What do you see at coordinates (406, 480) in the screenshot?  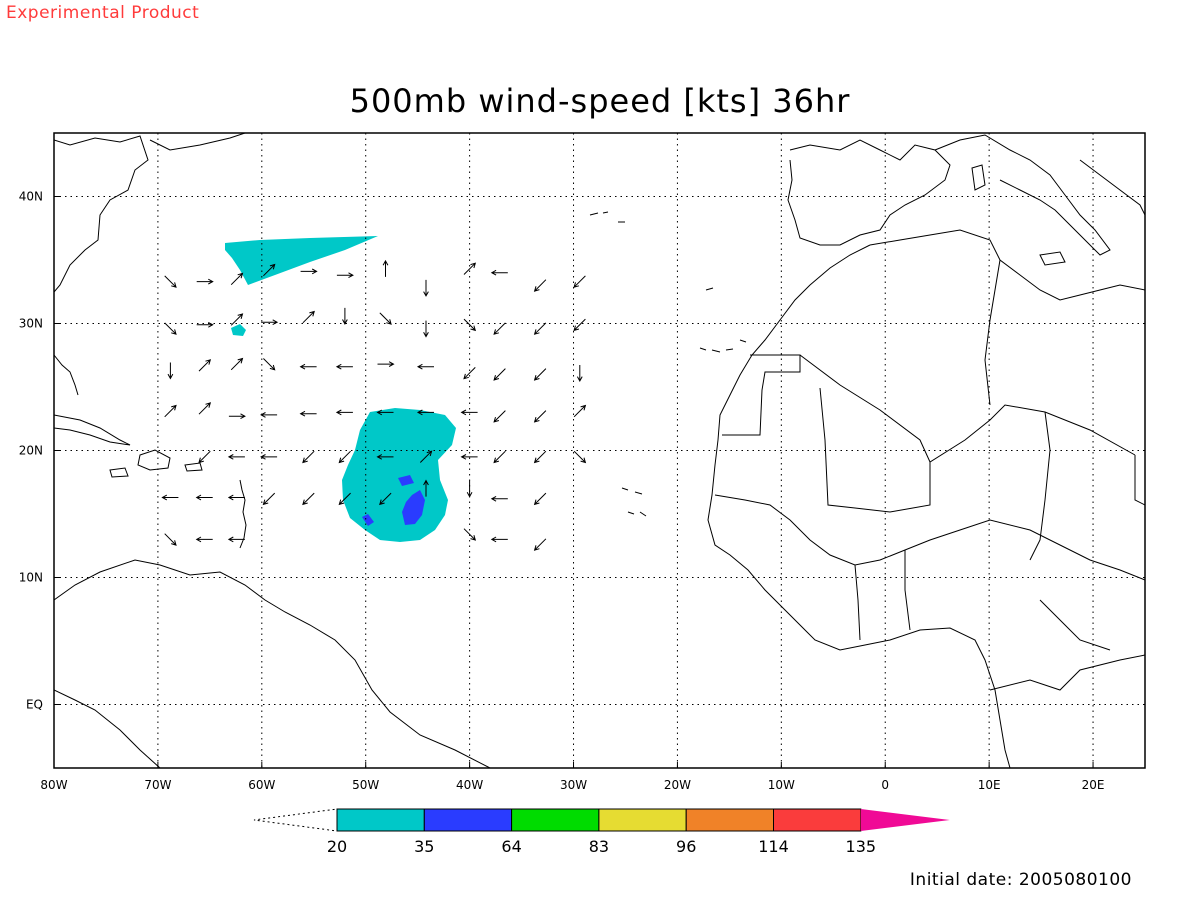 I see `wind-speed-35-64-spot` at bounding box center [406, 480].